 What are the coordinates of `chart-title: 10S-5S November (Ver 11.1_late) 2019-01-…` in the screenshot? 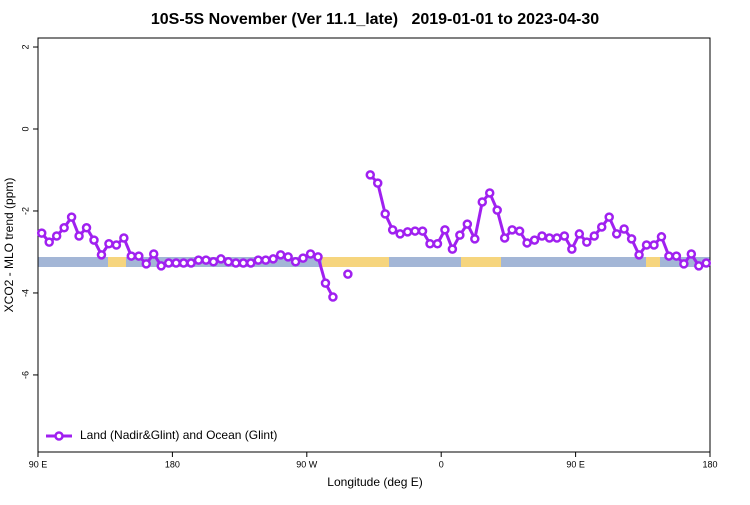 It's located at (375, 19).